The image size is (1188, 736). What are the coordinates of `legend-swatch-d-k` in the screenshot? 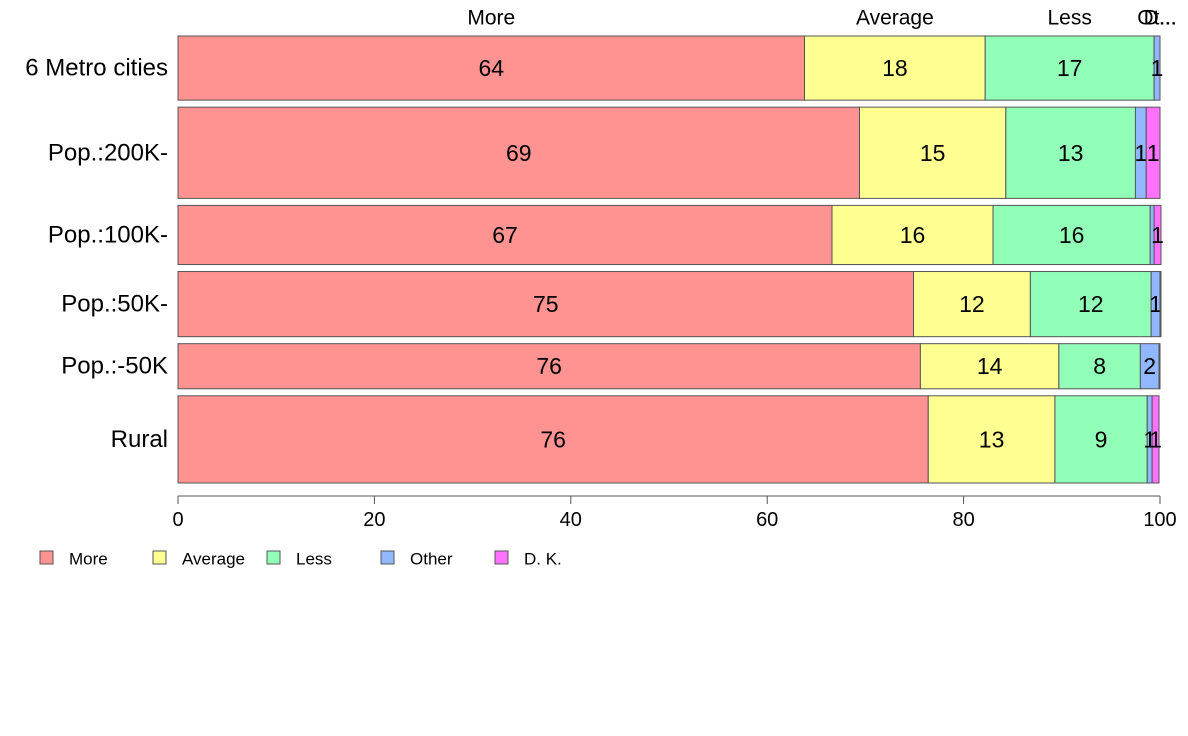 It's located at (501, 557).